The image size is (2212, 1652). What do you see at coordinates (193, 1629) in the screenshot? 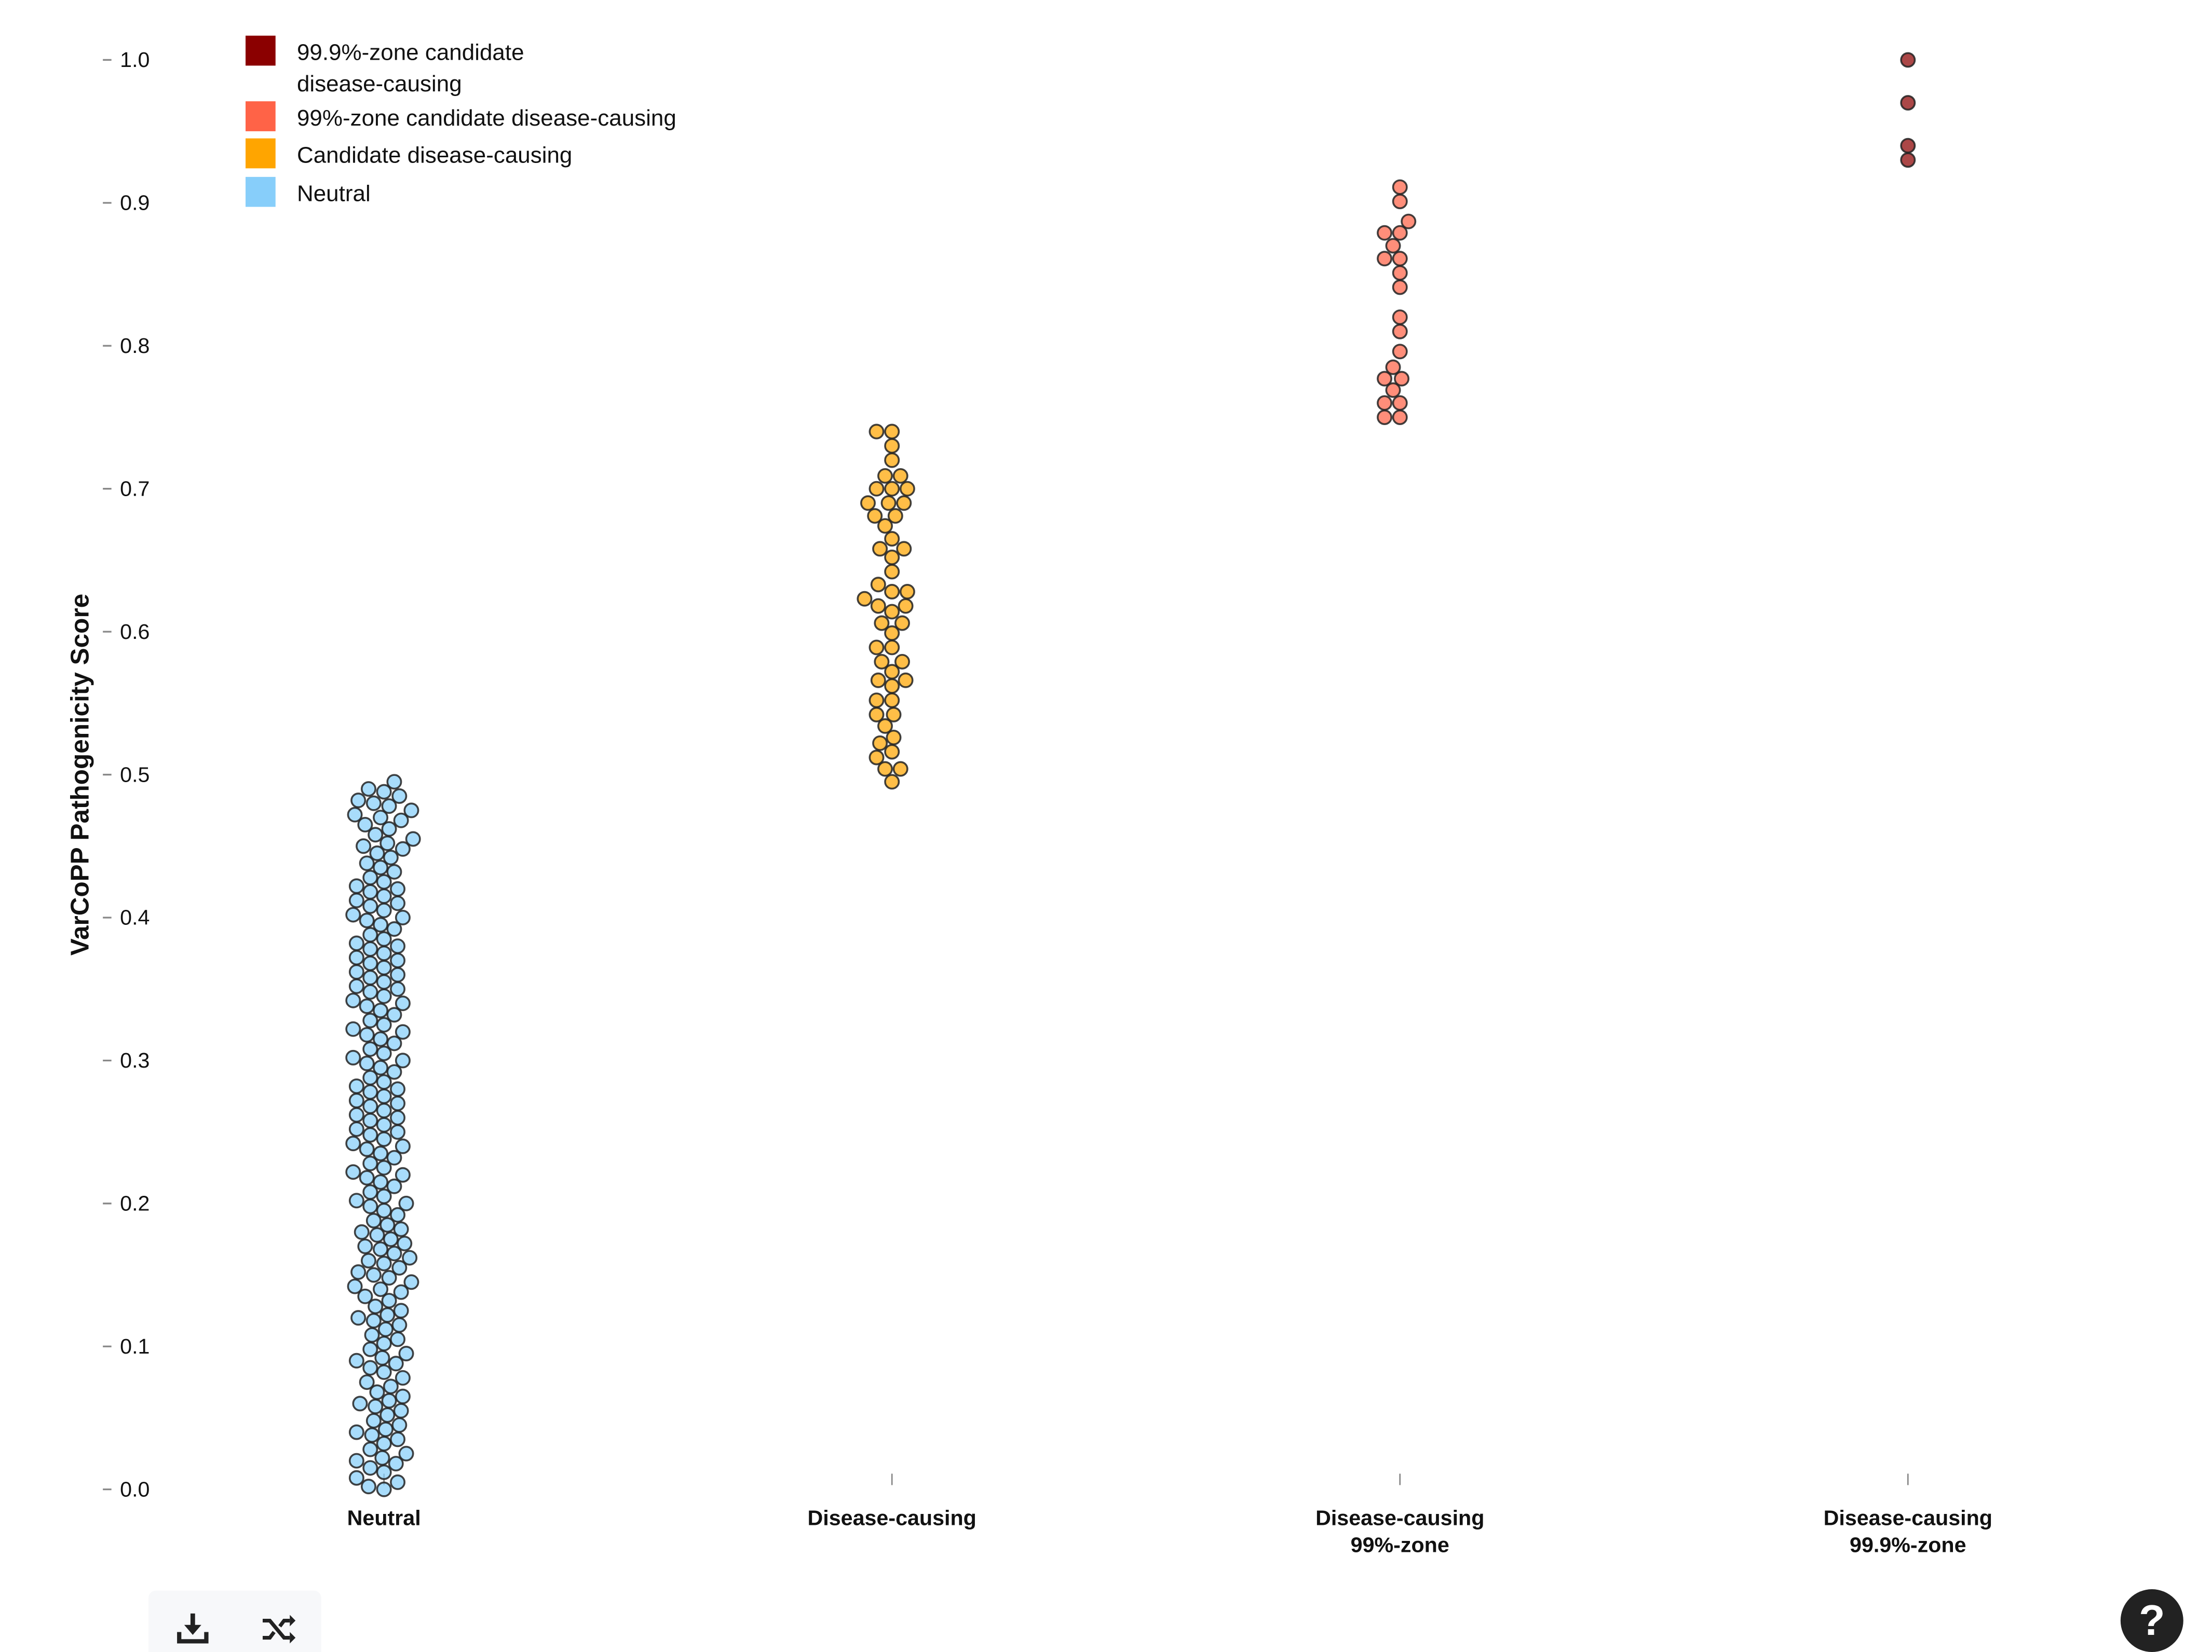
I see `download-button` at bounding box center [193, 1629].